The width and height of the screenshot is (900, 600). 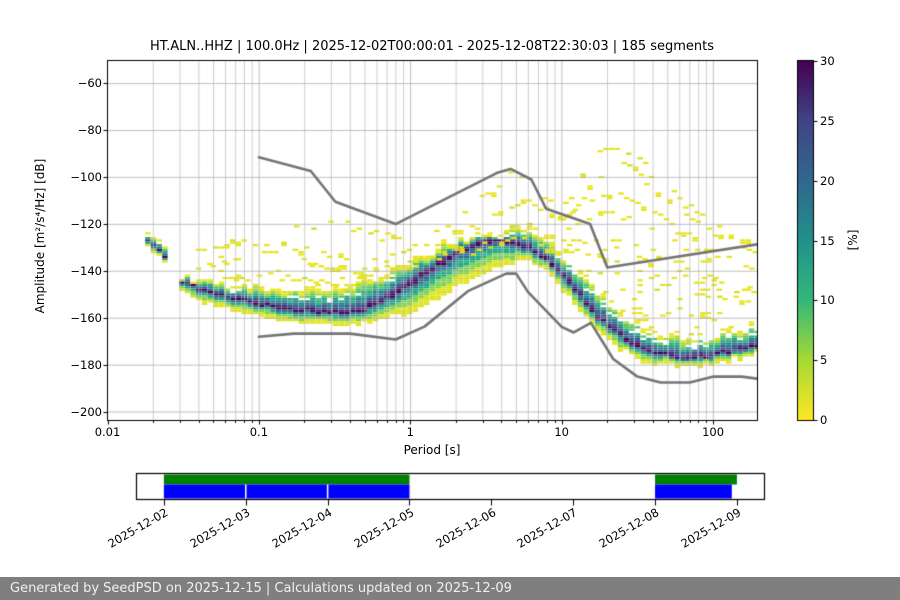 I want to click on colorbar-tick-label: 20, so click(x=827, y=180).